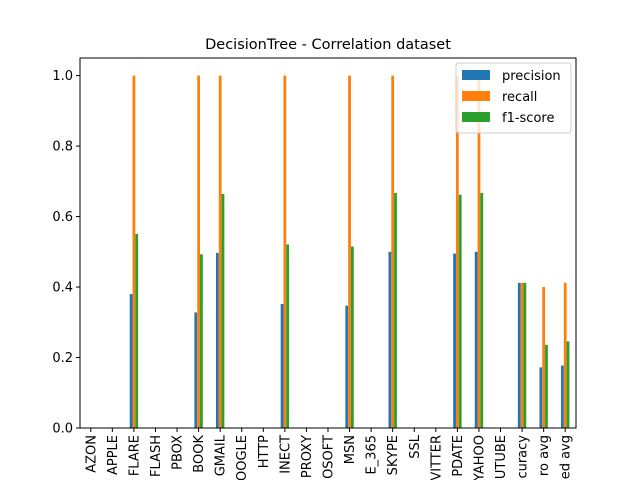 The image size is (640, 480). What do you see at coordinates (156, 456) in the screenshot?
I see `x-tick-label: FLASH` at bounding box center [156, 456].